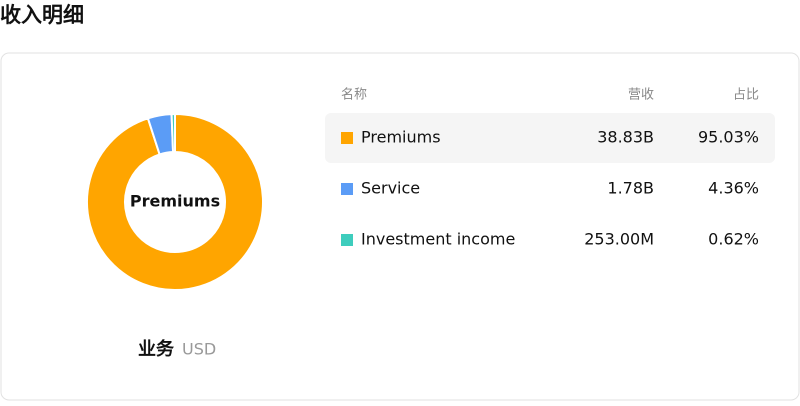  I want to click on row-revenue: 38.83B, so click(625, 137).